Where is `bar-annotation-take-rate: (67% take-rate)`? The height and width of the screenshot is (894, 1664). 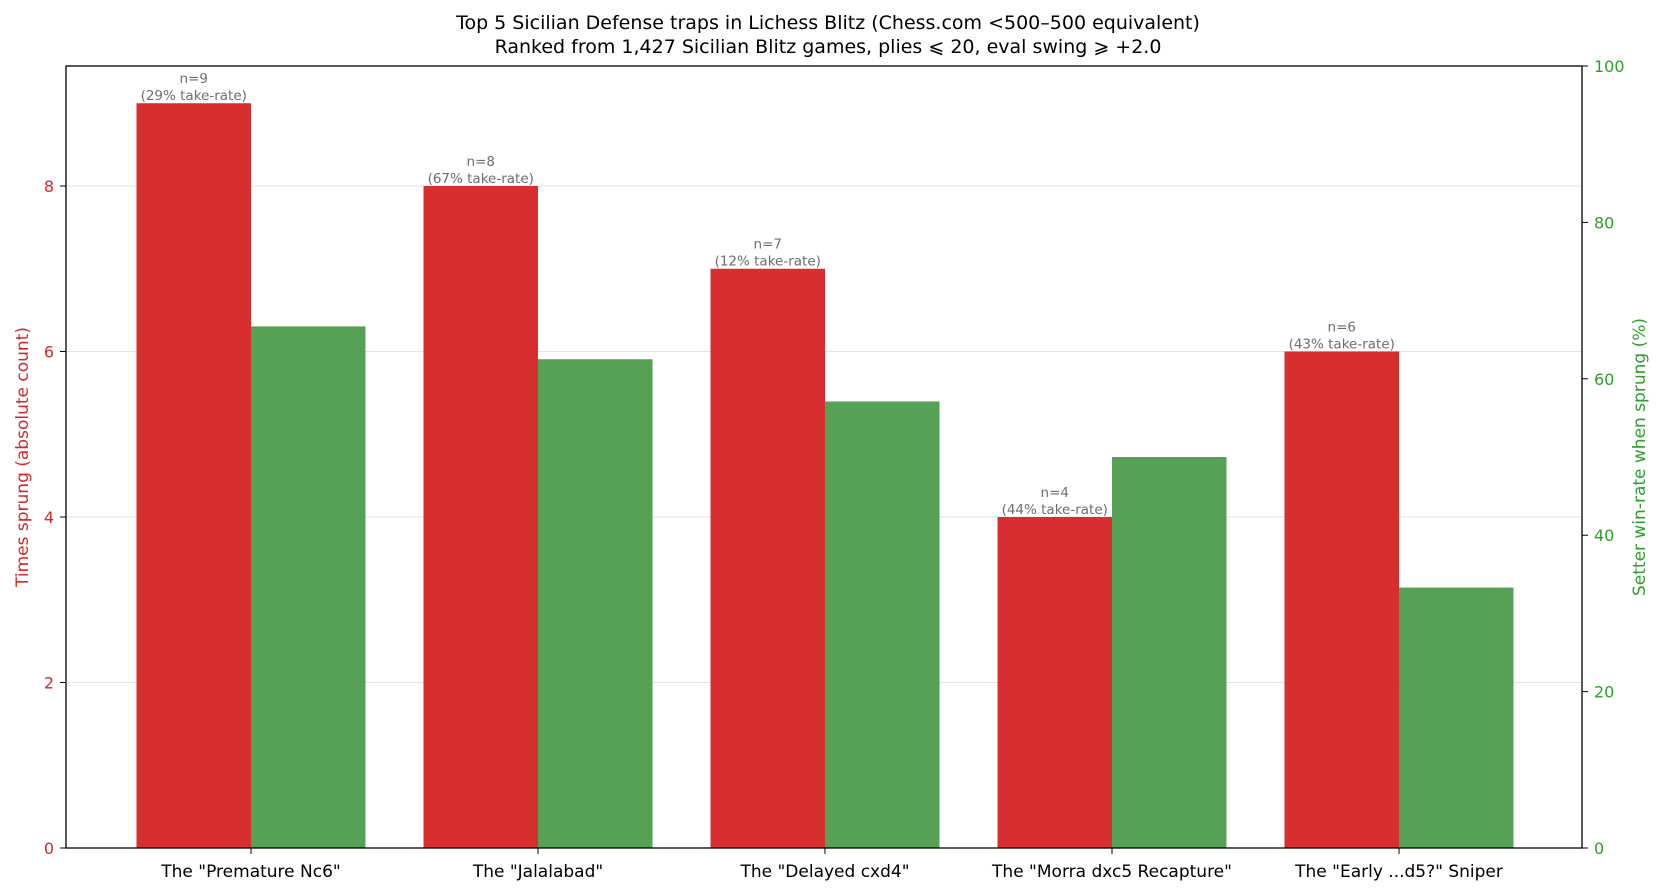
bar-annotation-take-rate: (67% take-rate) is located at coordinates (481, 179).